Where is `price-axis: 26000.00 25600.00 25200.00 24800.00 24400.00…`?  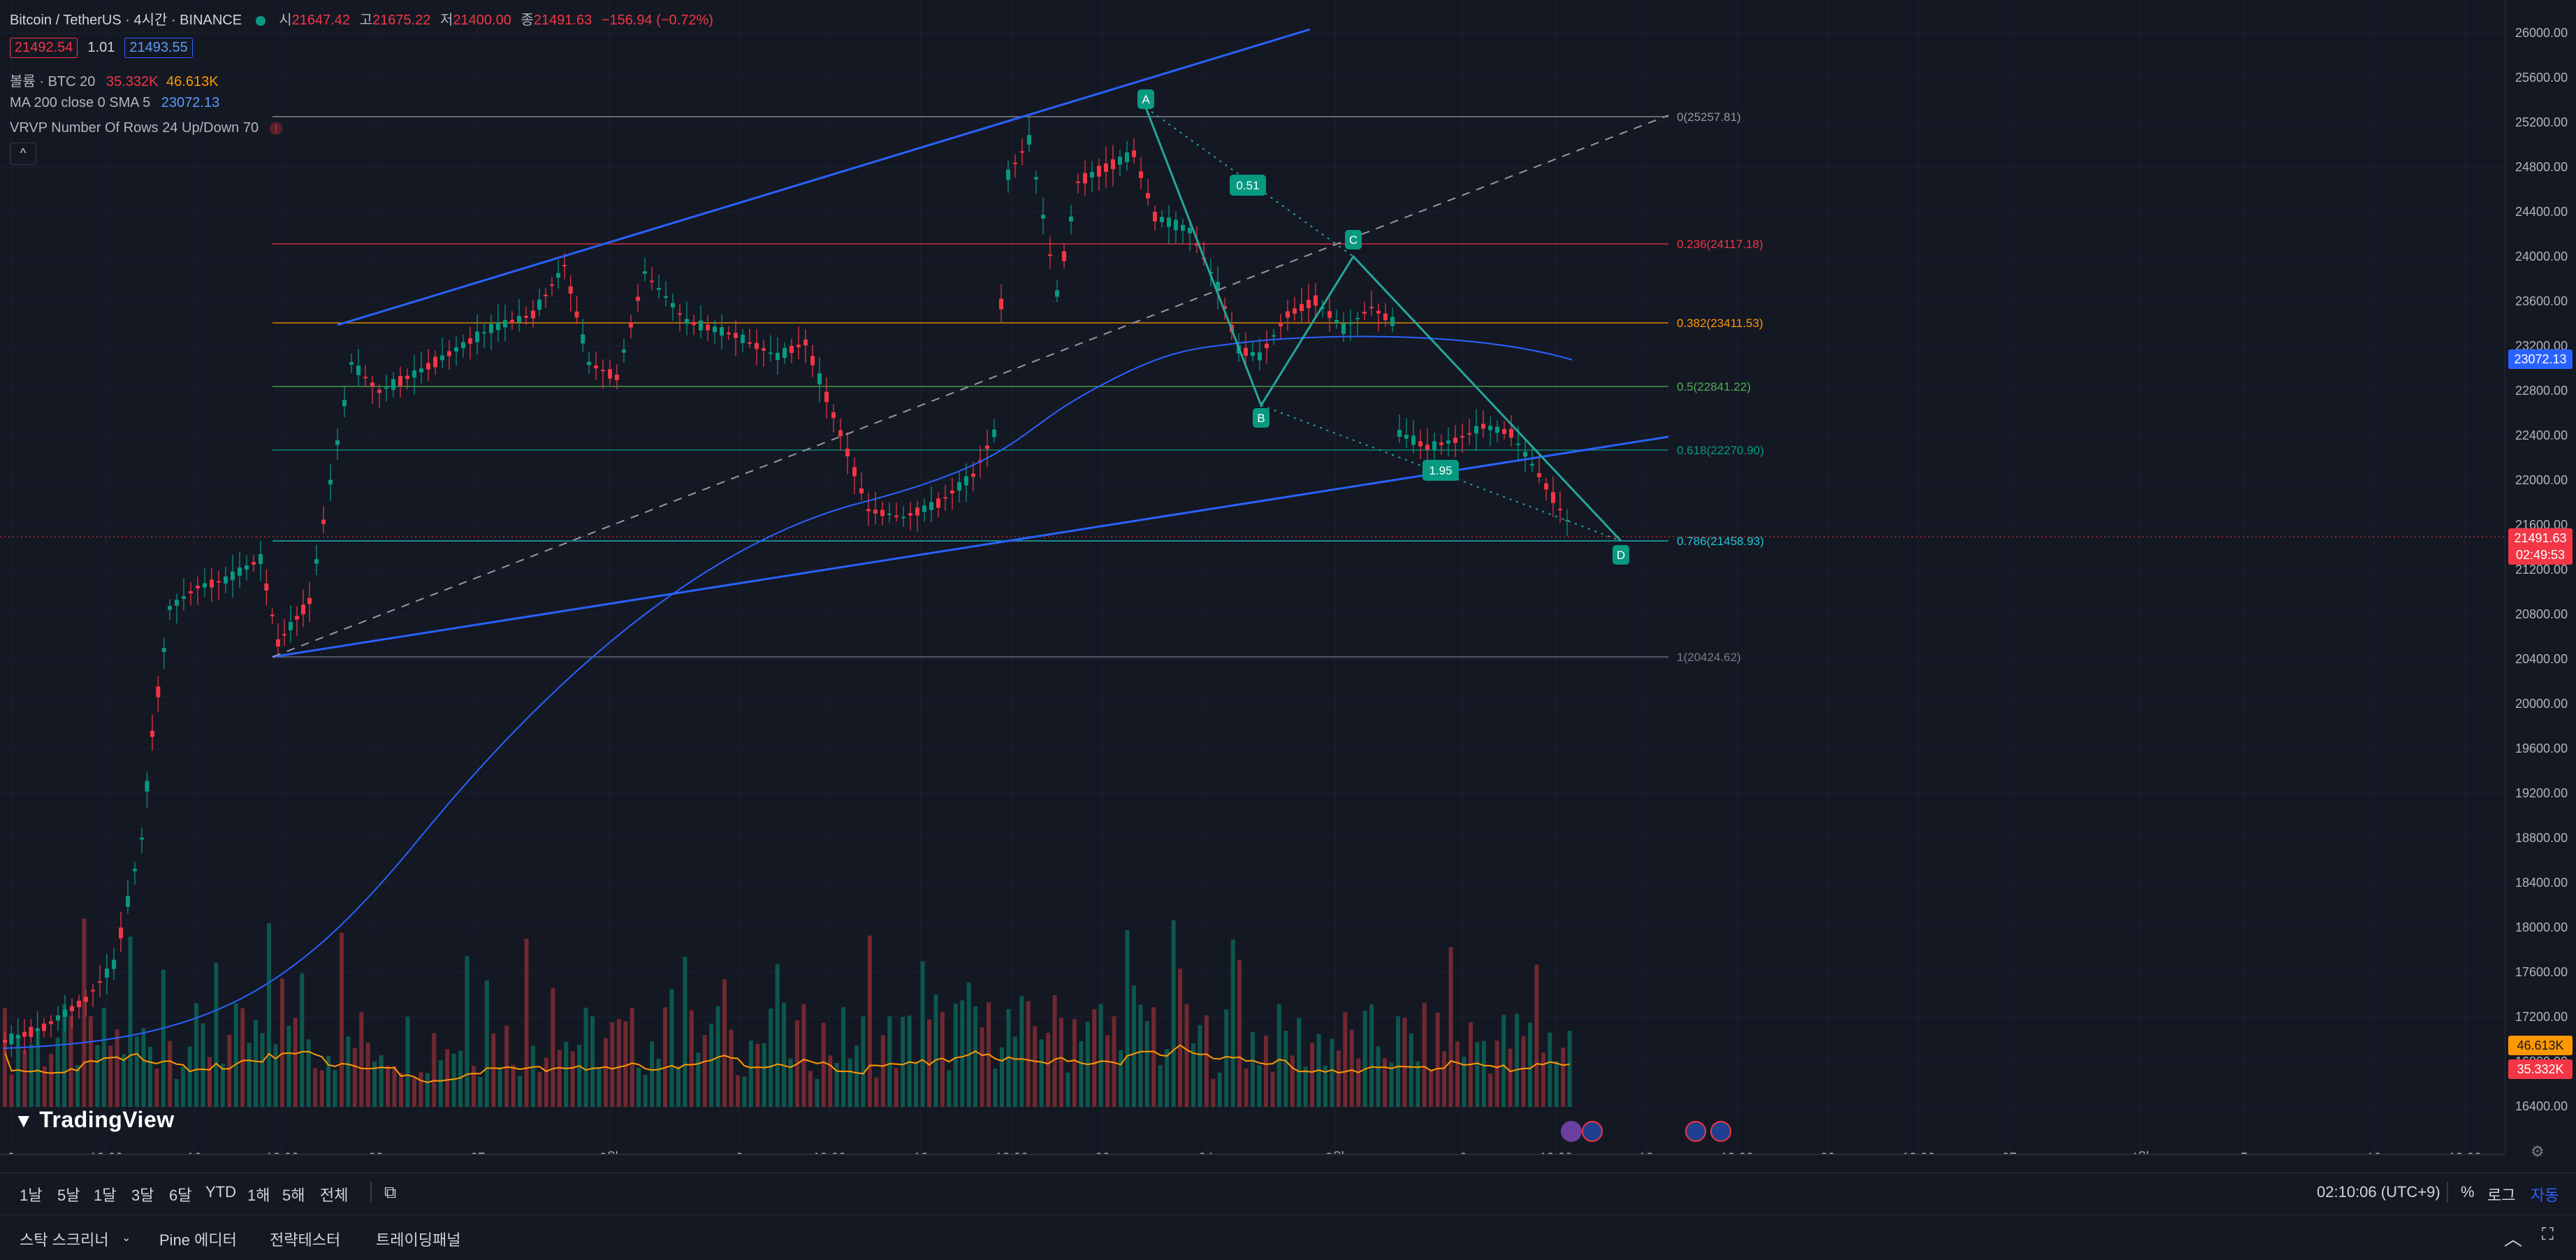 price-axis: 26000.00 25600.00 25200.00 24800.00 24400.00… is located at coordinates (2540, 577).